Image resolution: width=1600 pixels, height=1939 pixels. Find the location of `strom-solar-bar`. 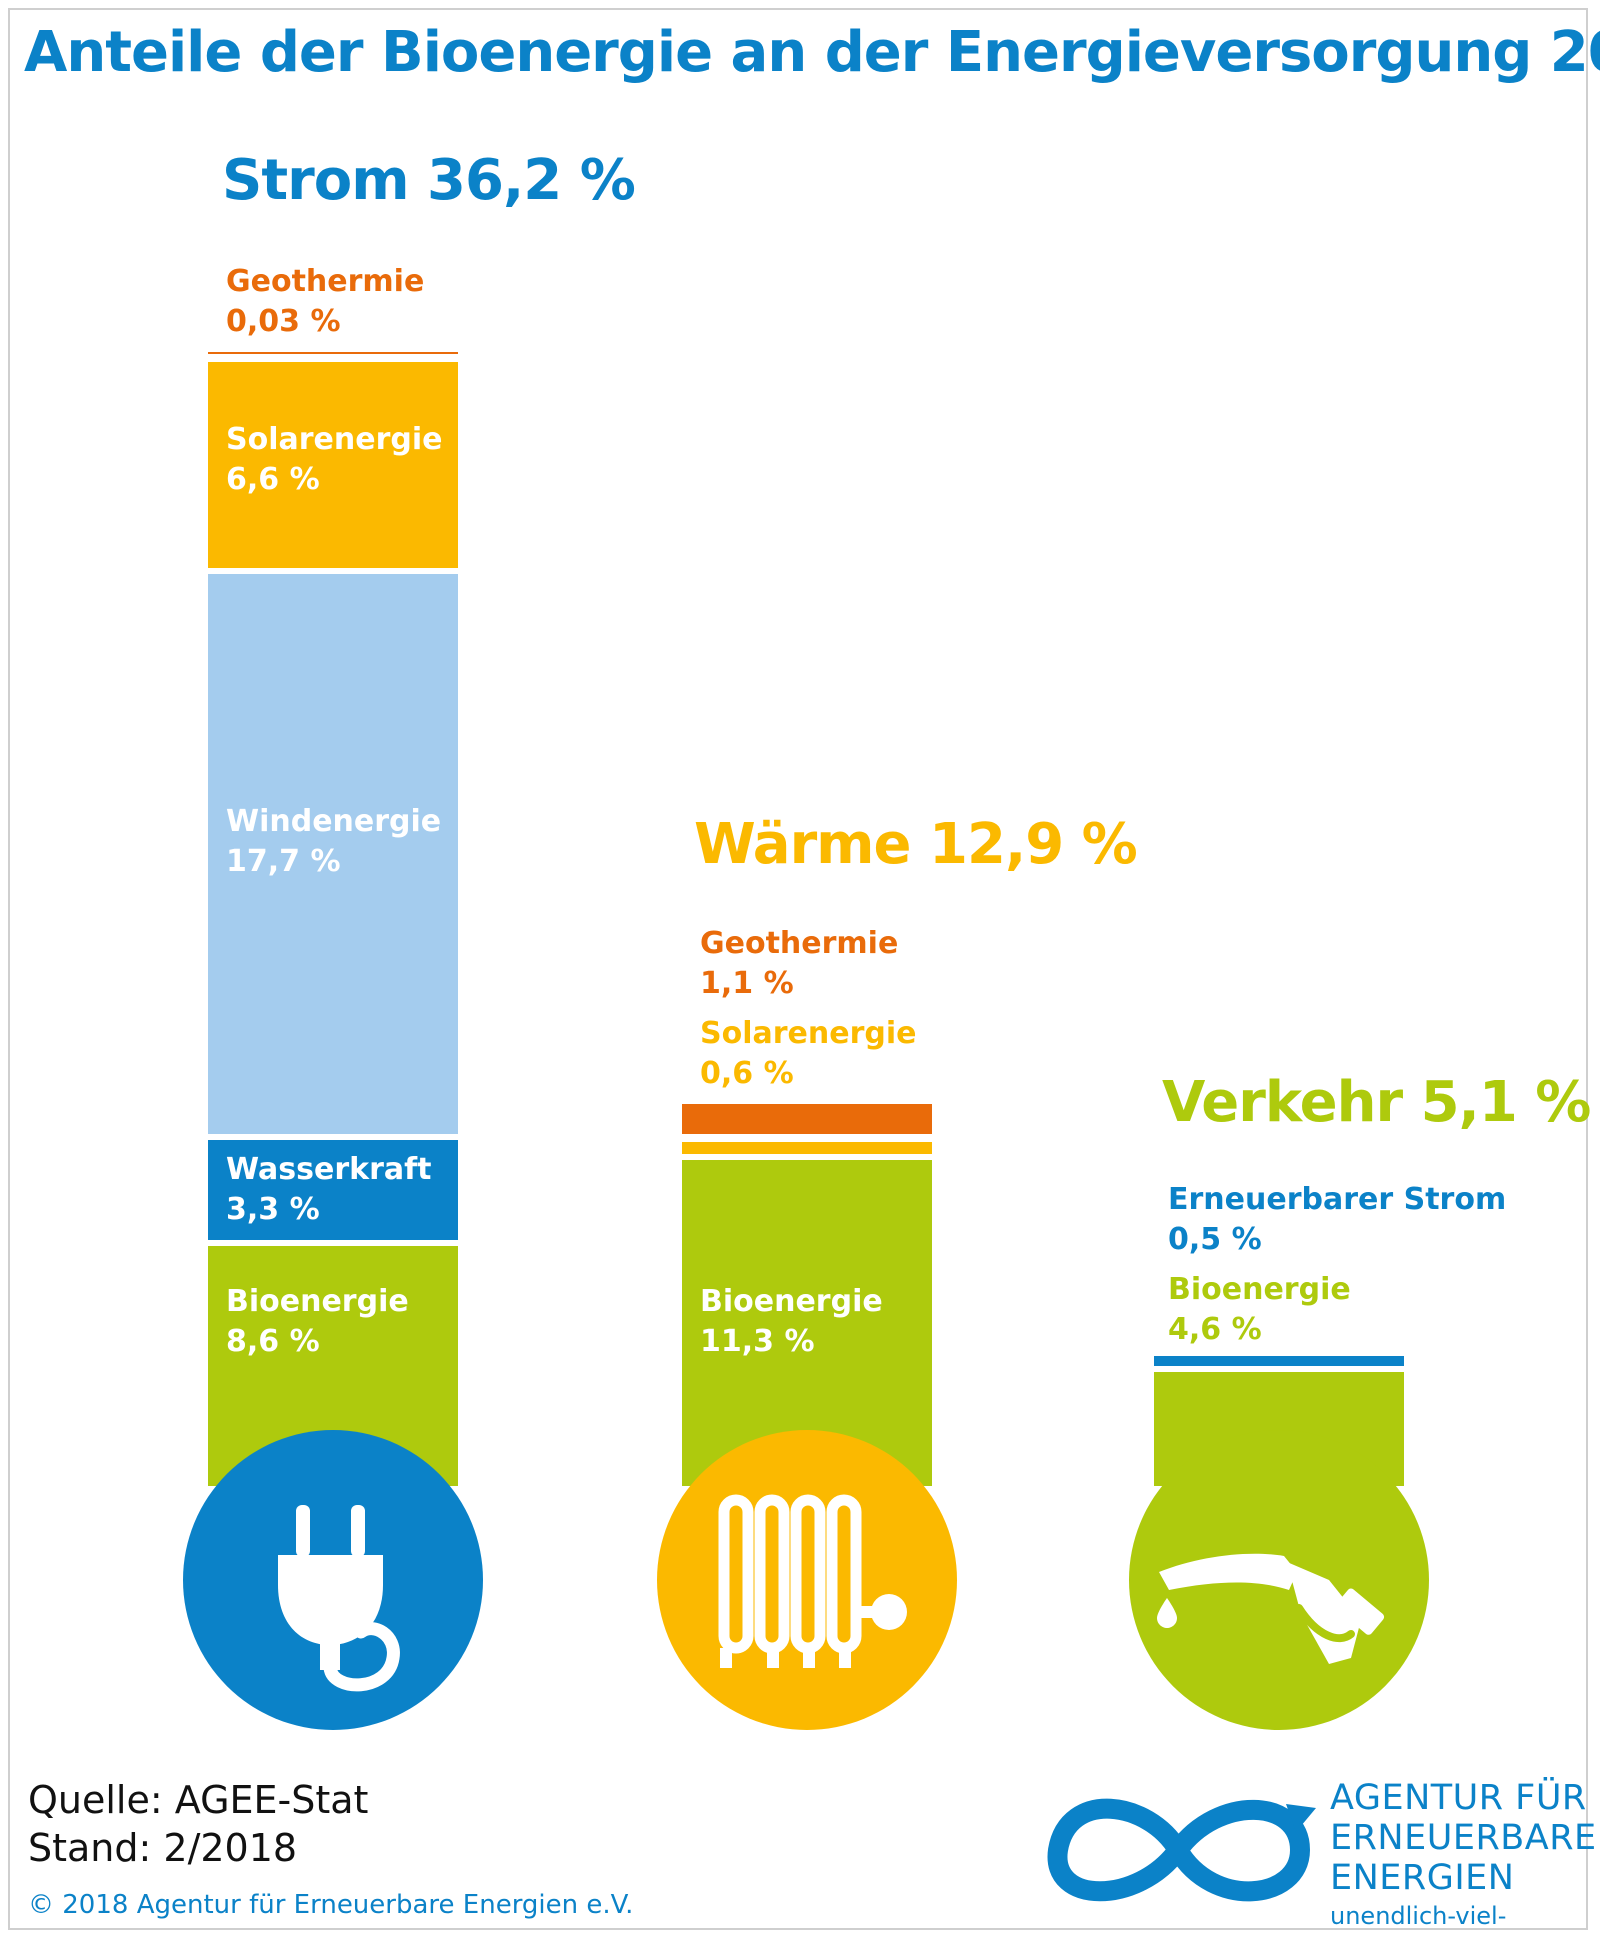

strom-solar-bar is located at coordinates (333, 465).